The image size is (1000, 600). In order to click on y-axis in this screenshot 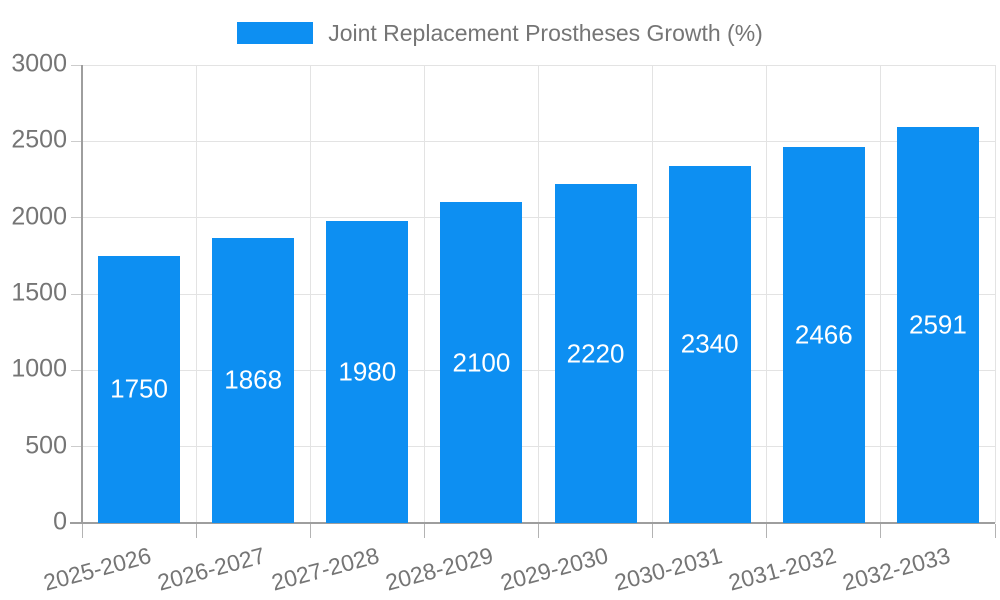, I will do `click(82, 294)`.